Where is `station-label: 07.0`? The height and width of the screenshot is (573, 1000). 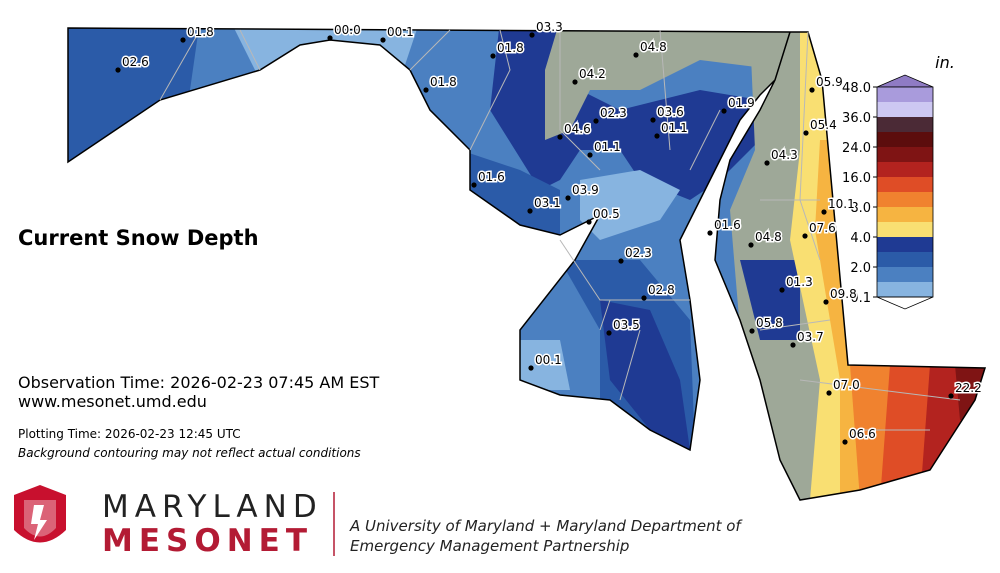
station-label: 07.0 is located at coordinates (846, 385).